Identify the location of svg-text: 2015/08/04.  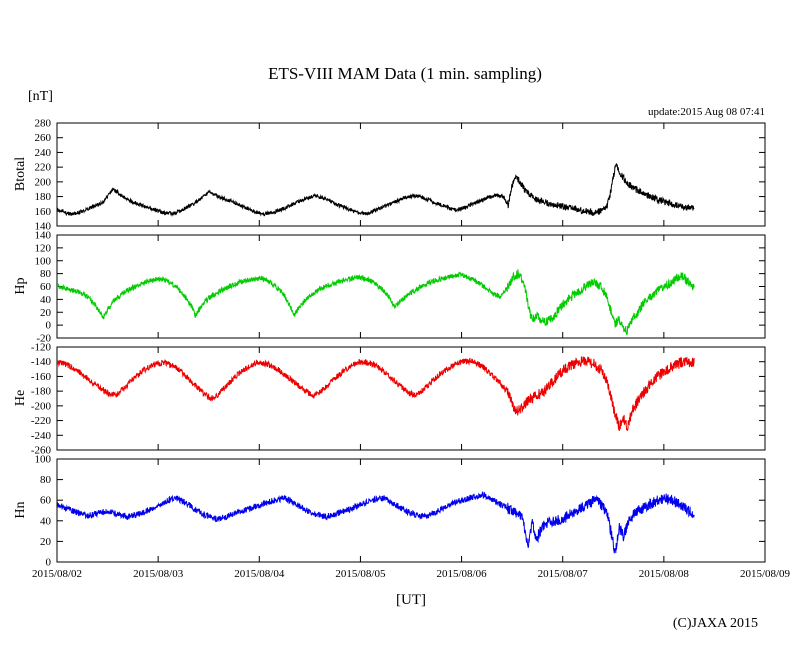
(259, 574).